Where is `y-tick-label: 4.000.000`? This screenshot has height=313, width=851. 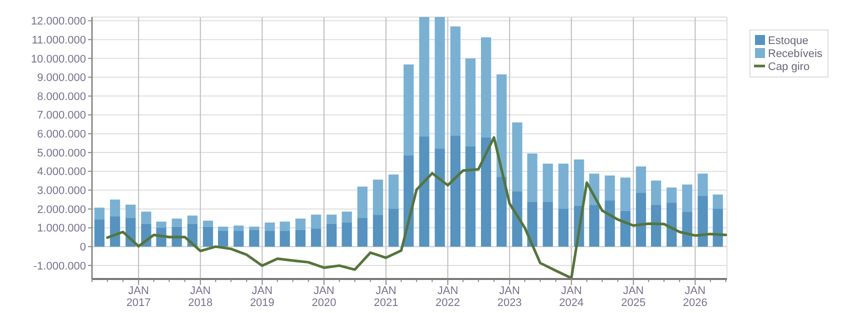 y-tick-label: 4.000.000 is located at coordinates (61, 172).